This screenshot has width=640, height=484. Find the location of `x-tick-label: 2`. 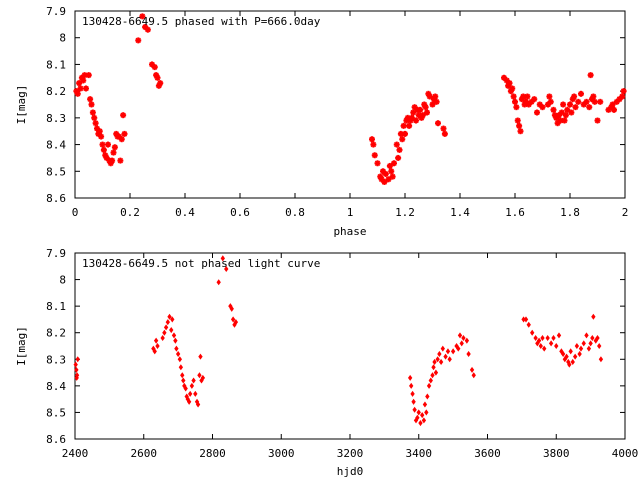

x-tick-label: 2 is located at coordinates (625, 212).